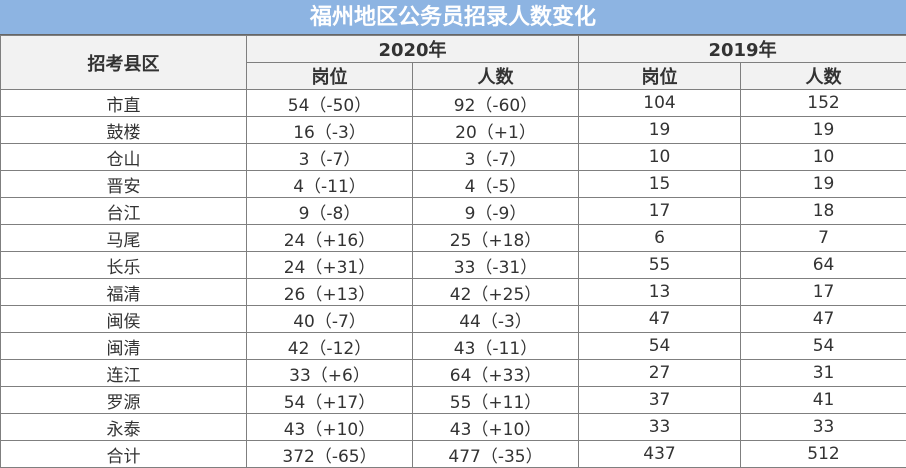 The width and height of the screenshot is (906, 468). What do you see at coordinates (329, 157) in the screenshot?
I see `cell-p2020: 3（-7）` at bounding box center [329, 157].